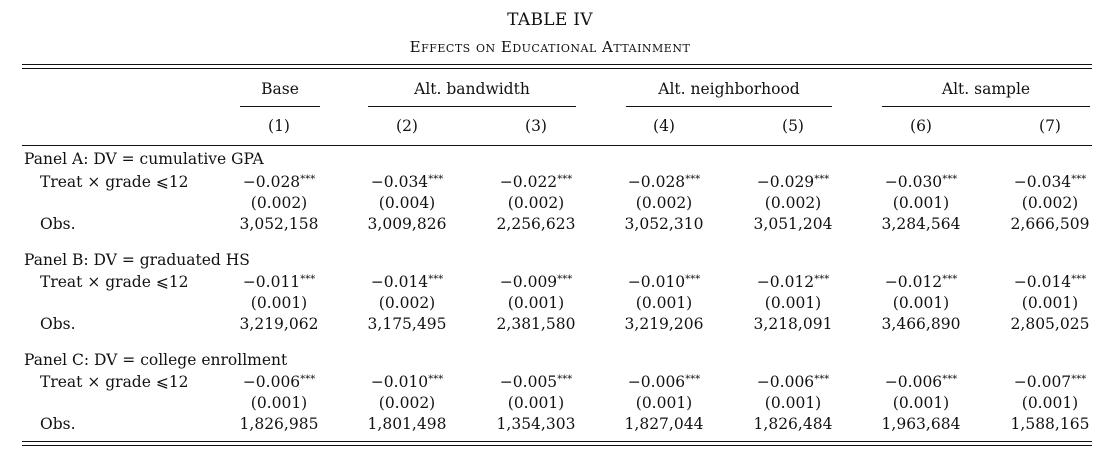  Describe the element at coordinates (550, 47) in the screenshot. I see `table-subtitle: Effects on Educational Attainment` at that location.